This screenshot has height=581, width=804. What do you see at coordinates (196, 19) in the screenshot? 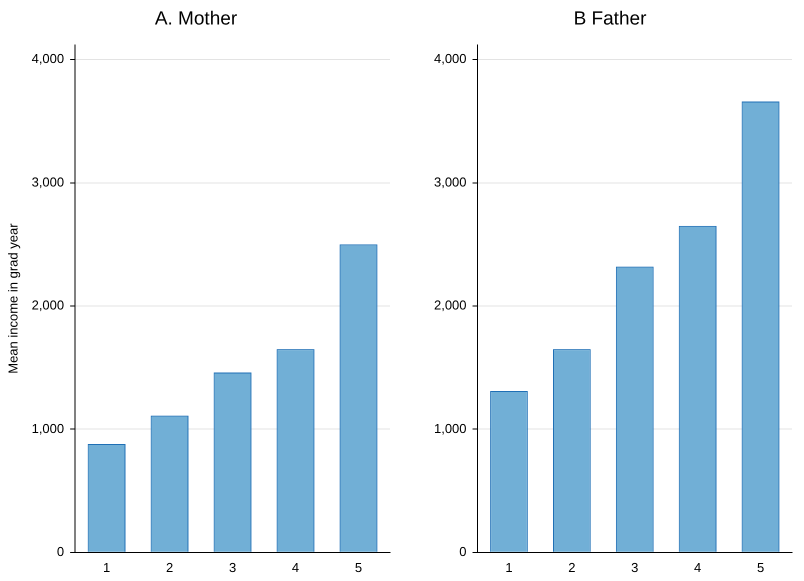
I see `chart-title: A. Mother` at bounding box center [196, 19].